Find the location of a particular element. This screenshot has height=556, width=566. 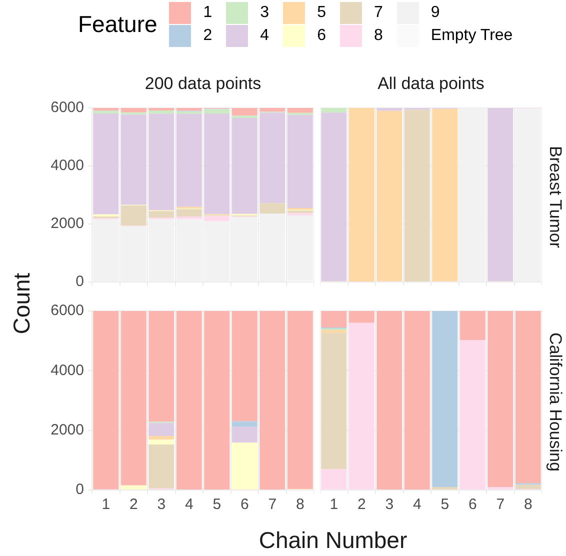

legend-label: 5 is located at coordinates (321, 13).